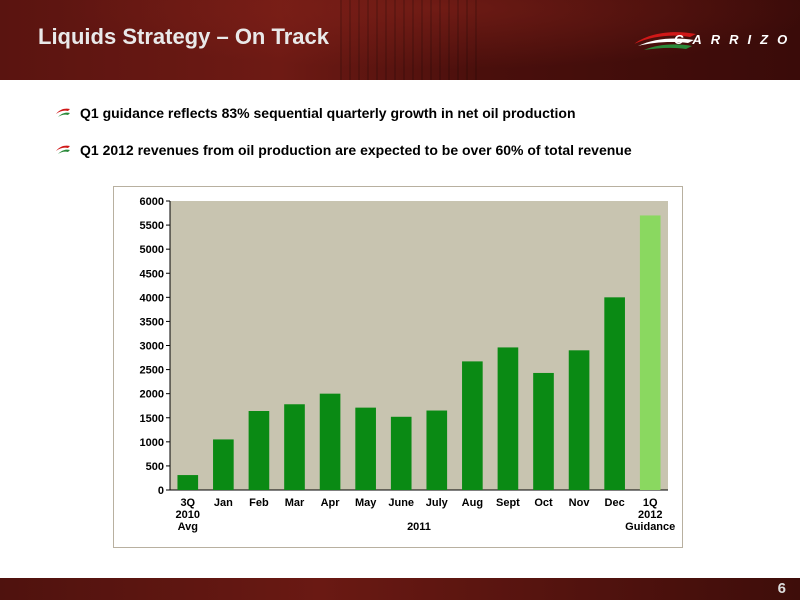  What do you see at coordinates (735, 39) in the screenshot?
I see `logo-wordmark: CARRIZO` at bounding box center [735, 39].